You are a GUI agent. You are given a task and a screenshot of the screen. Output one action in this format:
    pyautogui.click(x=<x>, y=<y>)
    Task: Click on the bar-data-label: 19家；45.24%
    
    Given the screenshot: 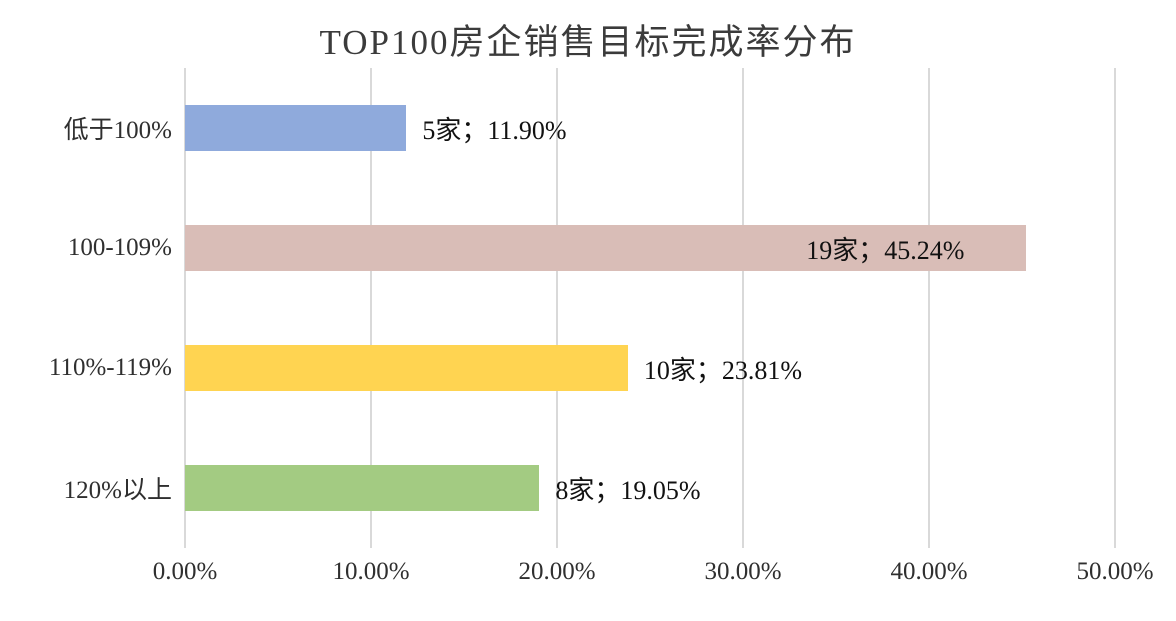 What is the action you would take?
    pyautogui.click(x=885, y=250)
    